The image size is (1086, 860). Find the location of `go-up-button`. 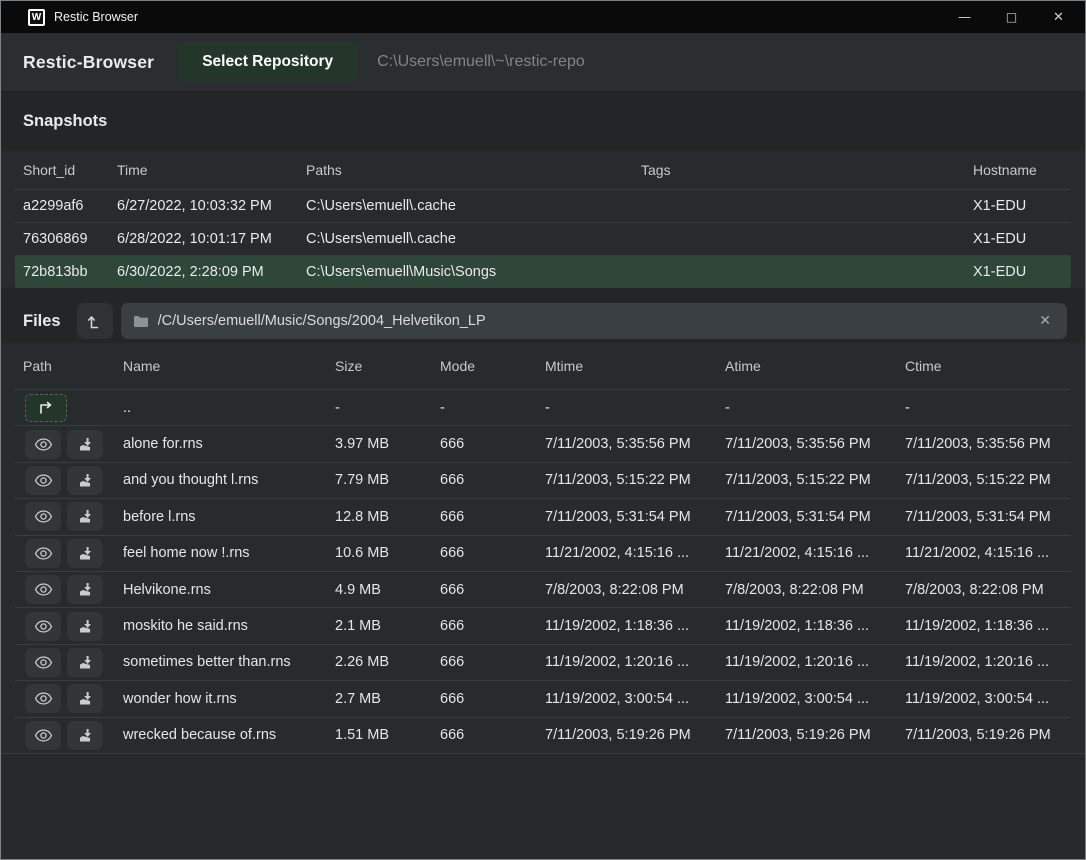

go-up-button is located at coordinates (46, 407).